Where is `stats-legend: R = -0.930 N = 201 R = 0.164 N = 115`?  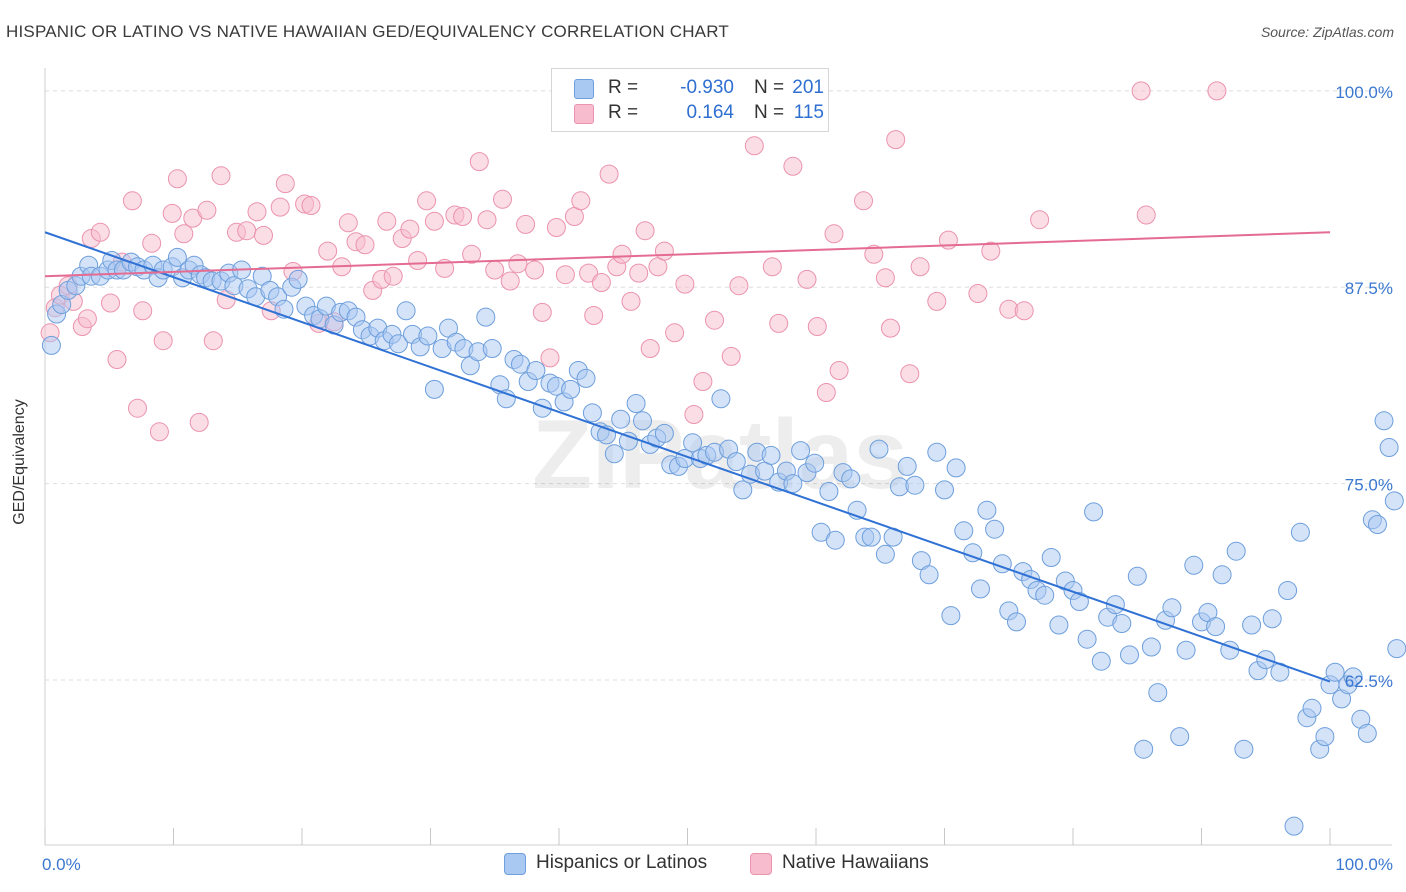 stats-legend: R = -0.930 N = 201 R = 0.164 N = 115 is located at coordinates (690, 100).